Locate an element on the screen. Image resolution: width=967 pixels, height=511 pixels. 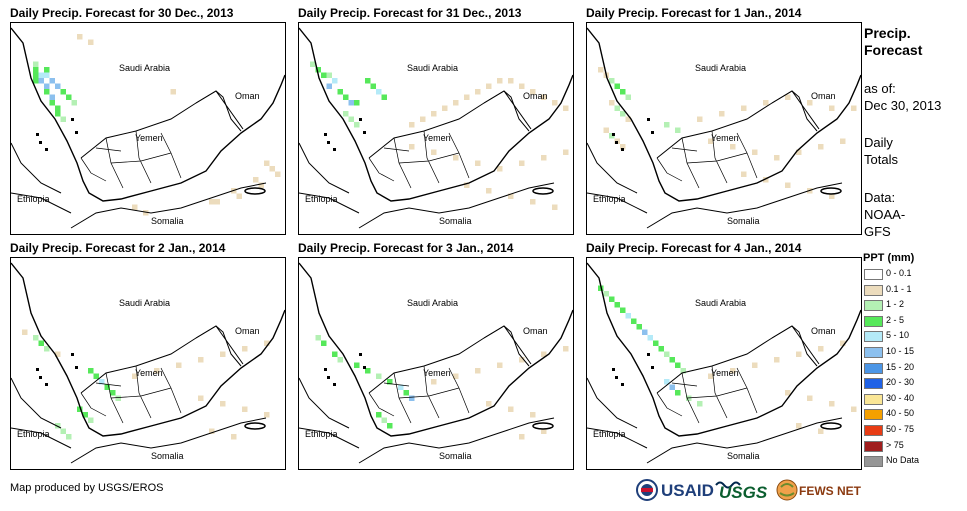
panel-title: Daily Precip. Forecast for 30 Dec., 2013 is located at coordinates (122, 13).